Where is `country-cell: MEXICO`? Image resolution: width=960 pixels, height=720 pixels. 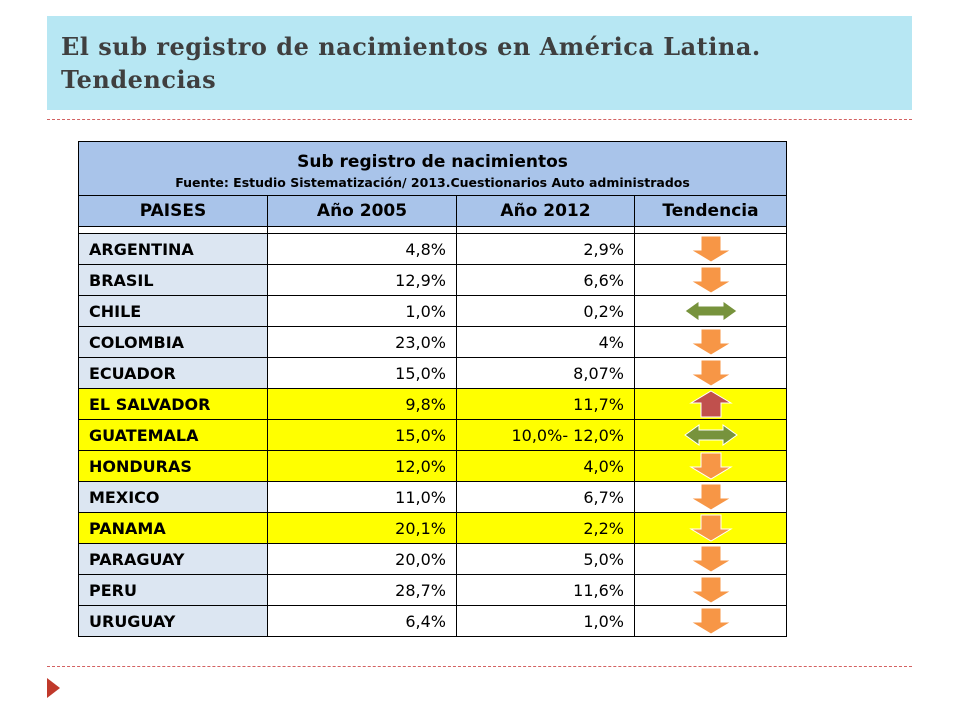
country-cell: MEXICO is located at coordinates (173, 497).